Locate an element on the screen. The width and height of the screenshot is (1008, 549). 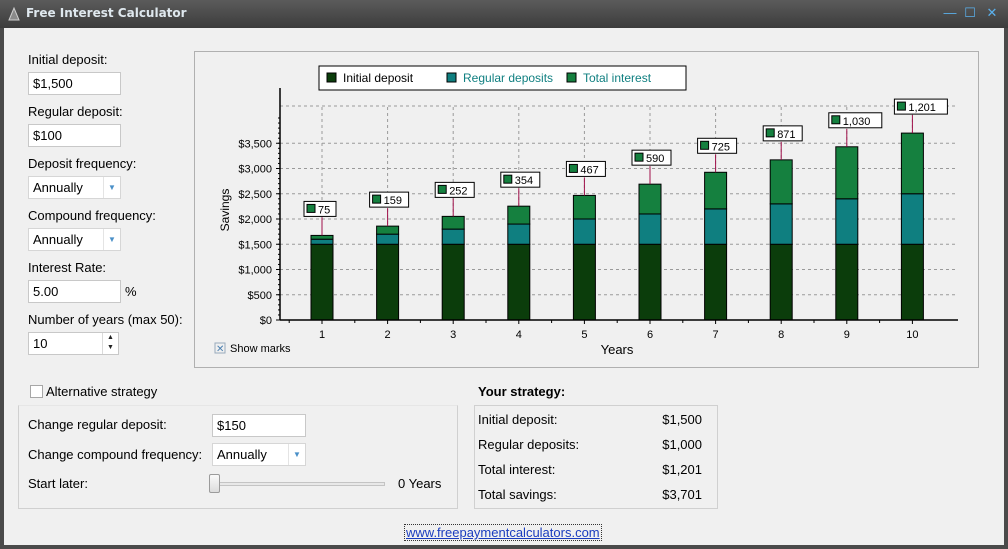
strategy-panel is located at coordinates (596, 457).